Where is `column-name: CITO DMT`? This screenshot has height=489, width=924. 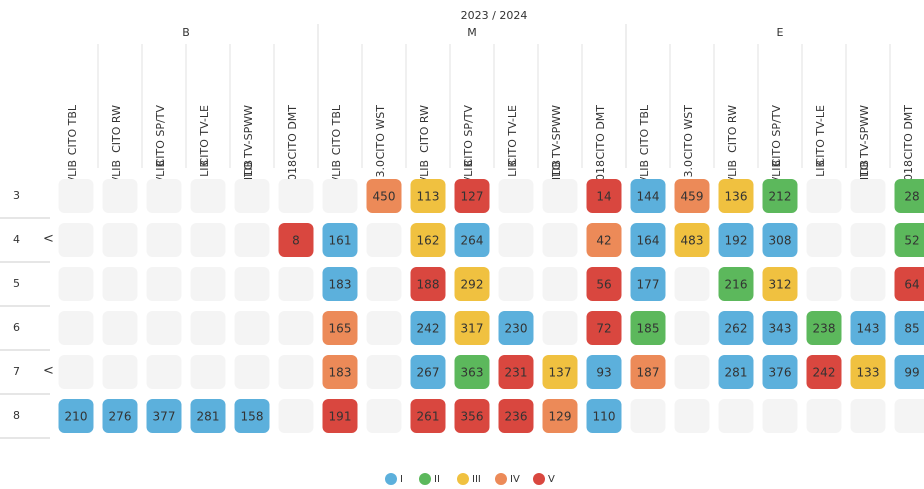 column-name: CITO DMT is located at coordinates (908, 132).